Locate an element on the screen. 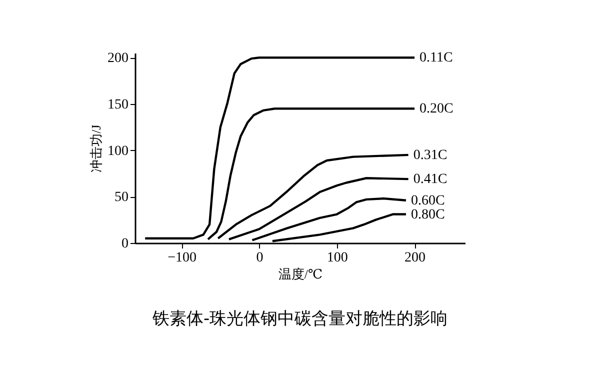  x-tick-label: 0 is located at coordinates (260, 258).